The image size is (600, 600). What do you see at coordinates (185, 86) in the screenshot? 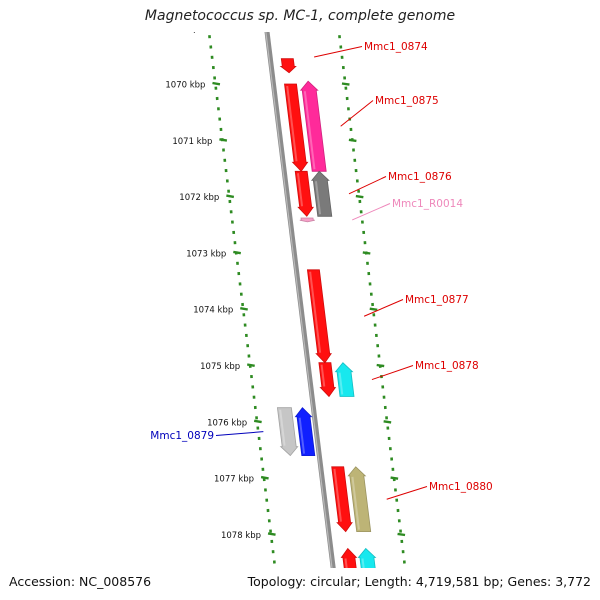
I see `tick-label: 1070 kbp` at bounding box center [185, 86].